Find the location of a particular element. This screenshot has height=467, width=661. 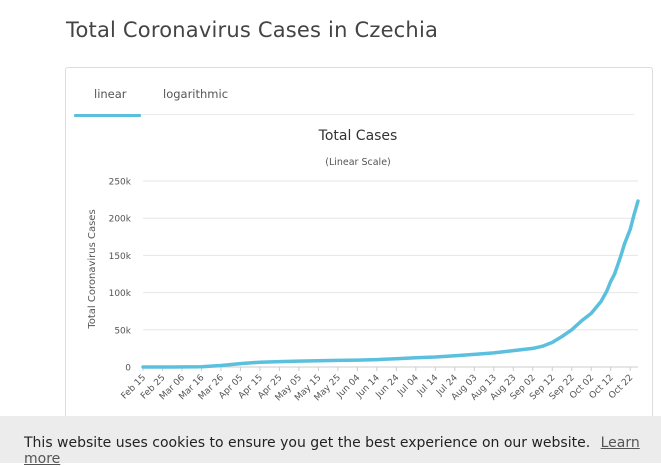

y-axis-label: Total Coronavirus Cases is located at coordinates (92, 269).